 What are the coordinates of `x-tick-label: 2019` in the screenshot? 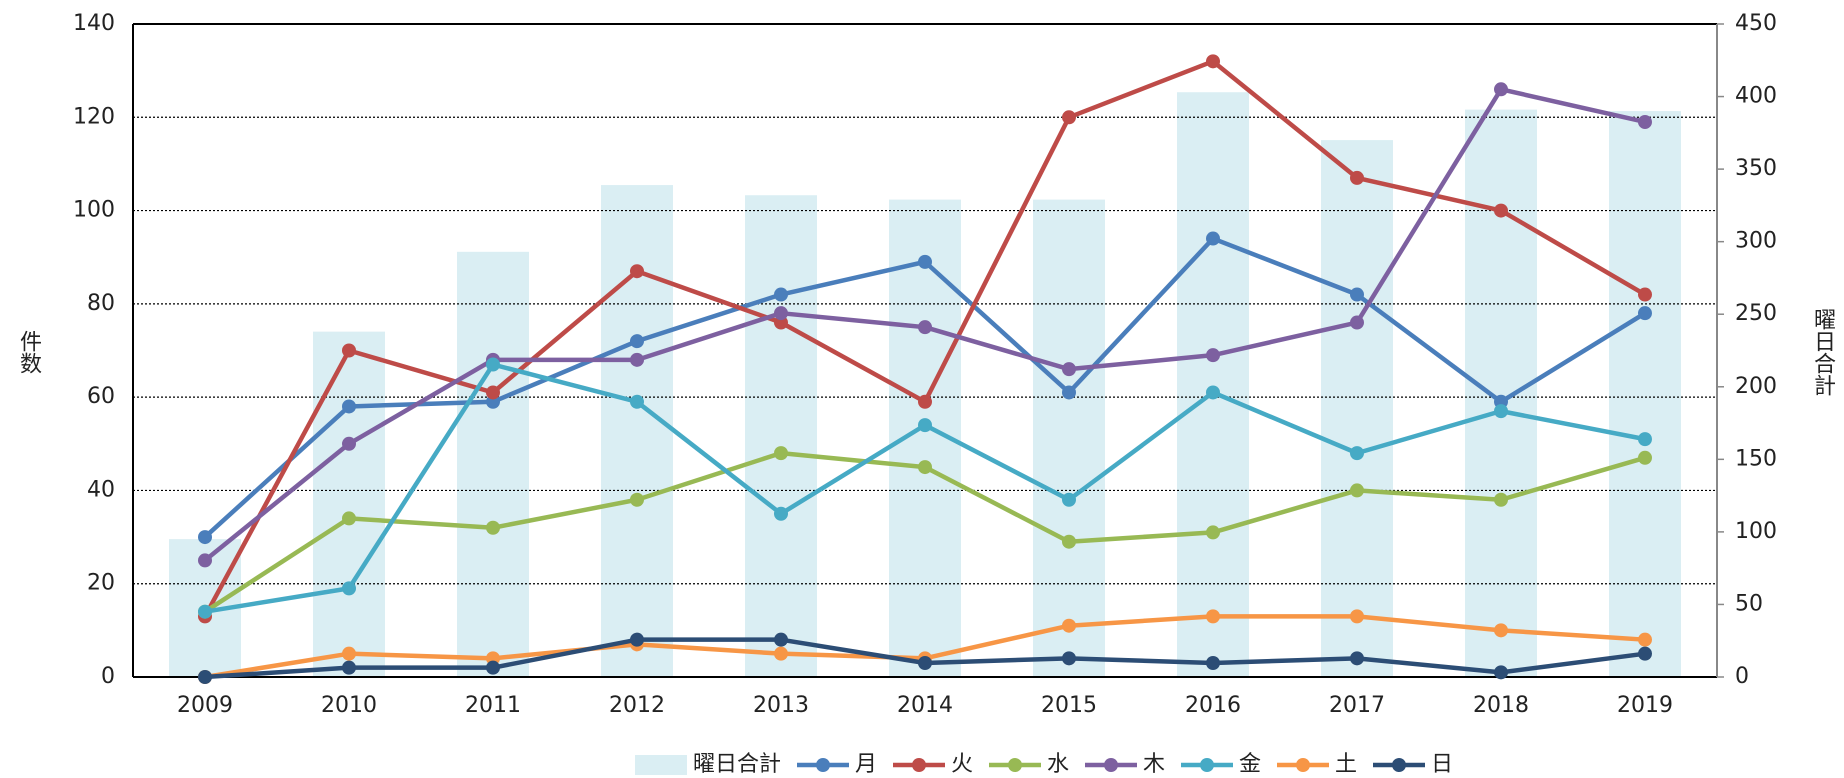 It's located at (1645, 705).